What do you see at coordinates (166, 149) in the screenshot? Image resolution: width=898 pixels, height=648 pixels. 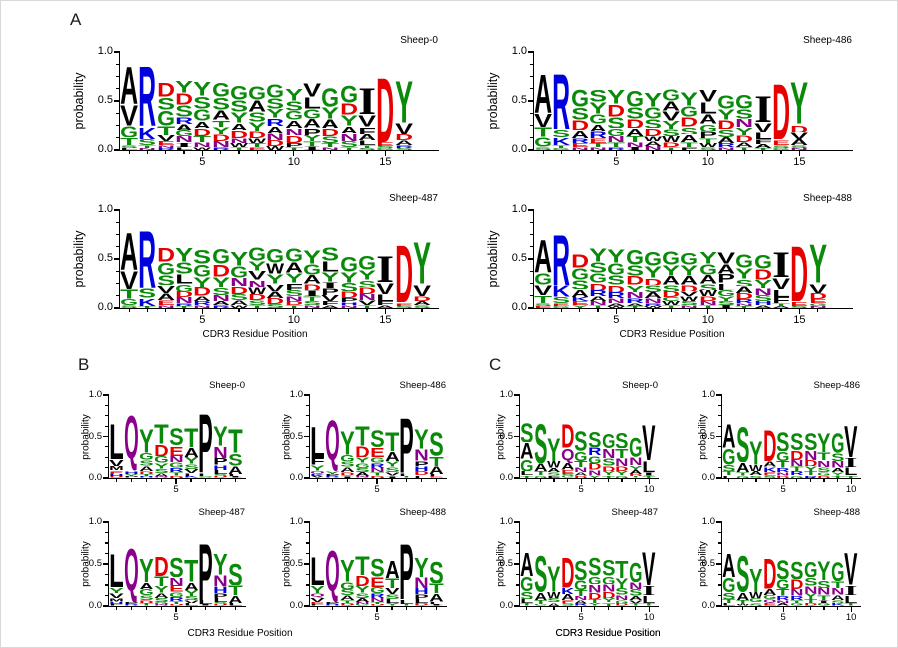 I see `svg-text: R` at bounding box center [166, 149].